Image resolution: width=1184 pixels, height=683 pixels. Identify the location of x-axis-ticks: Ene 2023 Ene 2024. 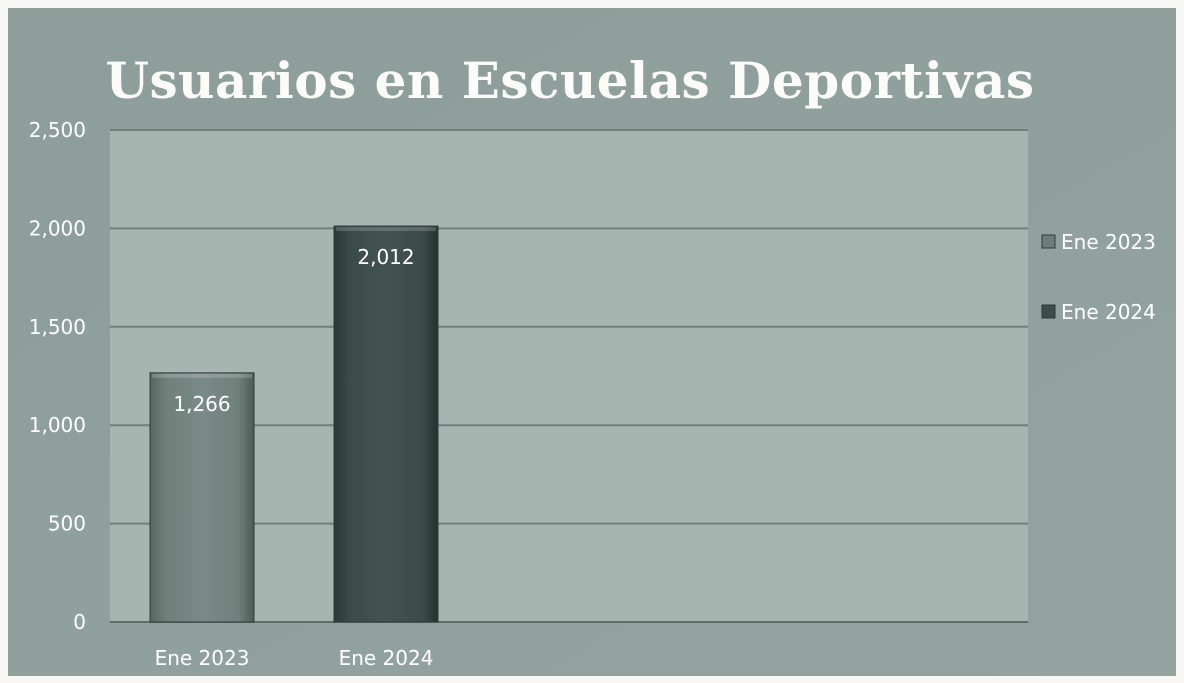
(294, 658).